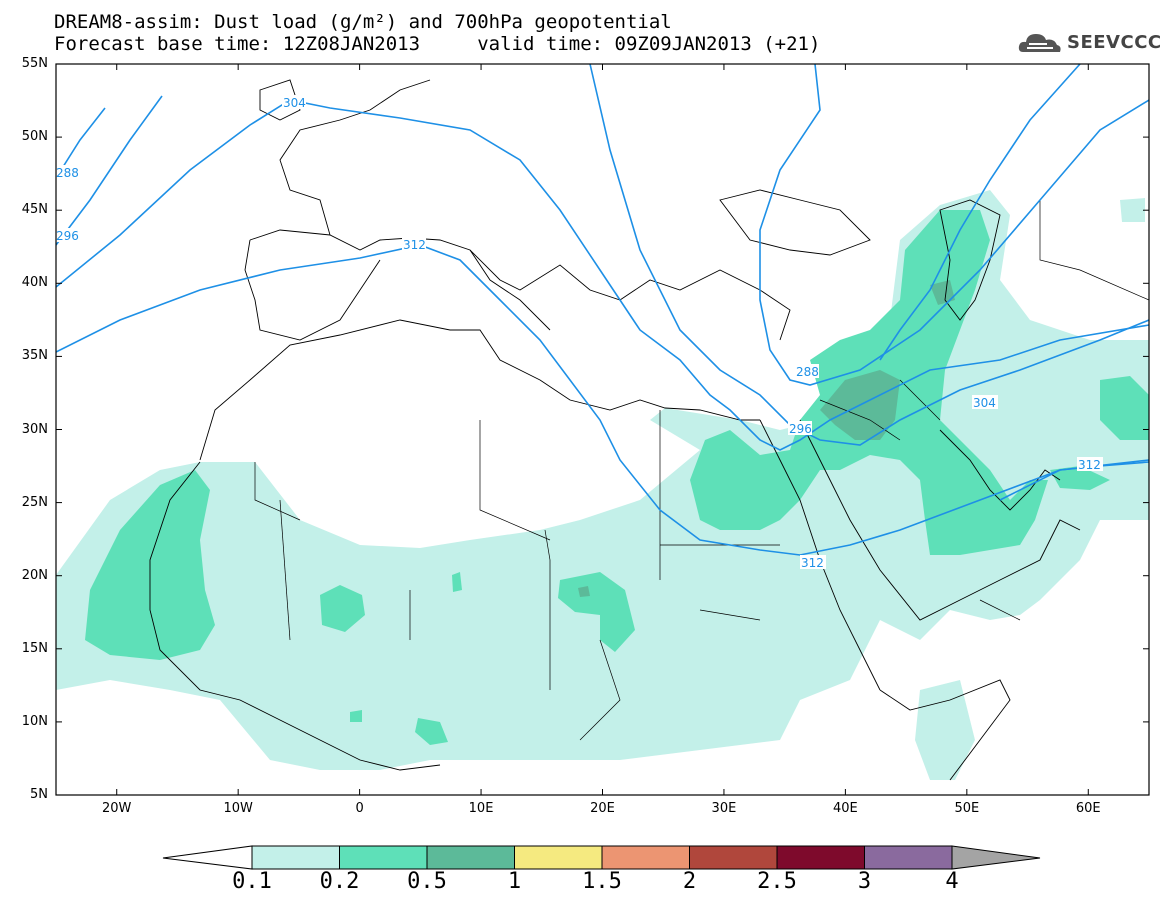 This screenshot has width=1165, height=907. Describe the element at coordinates (864, 881) in the screenshot. I see `colorbar-label: 3` at that location.